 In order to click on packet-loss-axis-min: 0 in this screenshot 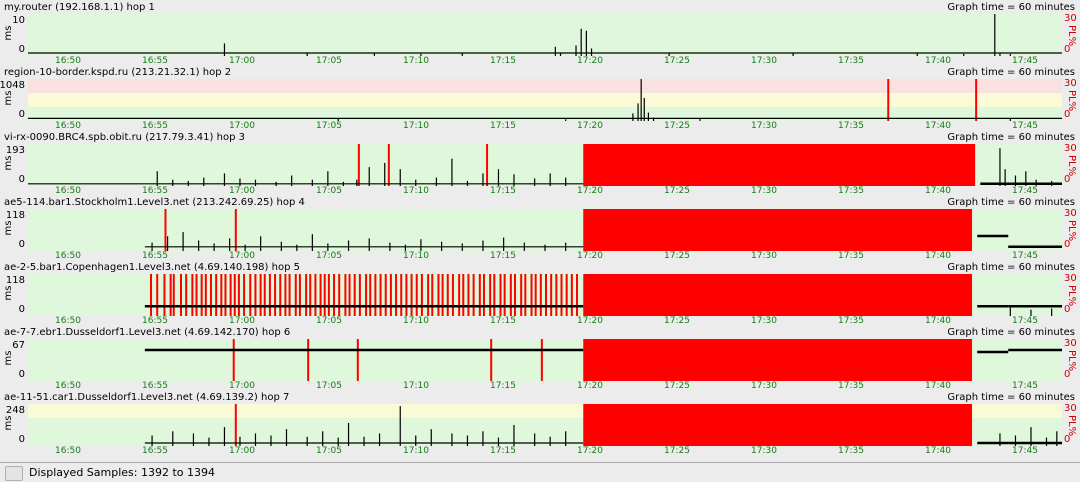, I will do `click(1067, 114)`.